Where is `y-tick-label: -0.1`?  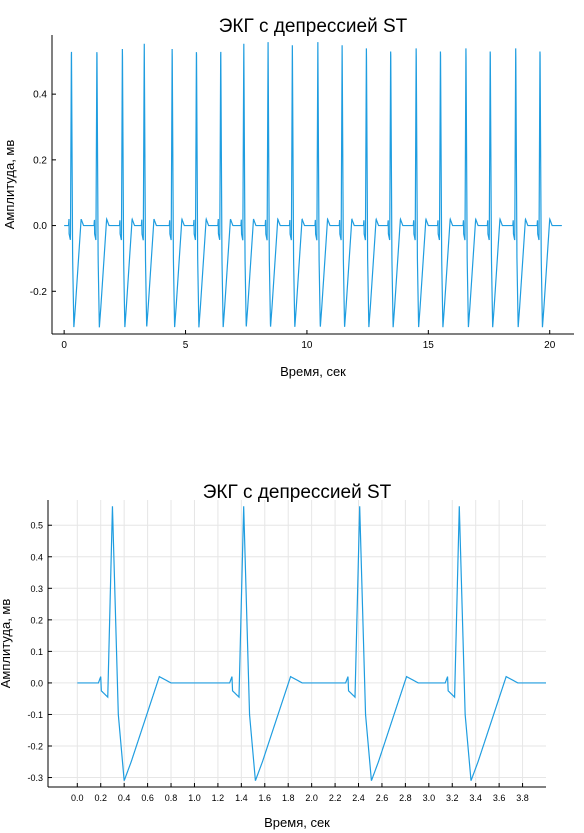
y-tick-label: -0.1 is located at coordinates (35, 715).